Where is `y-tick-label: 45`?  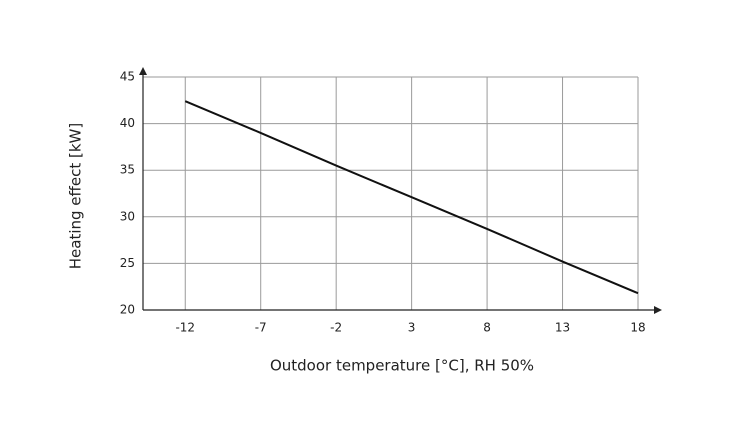
y-tick-label: 45 is located at coordinates (127, 77).